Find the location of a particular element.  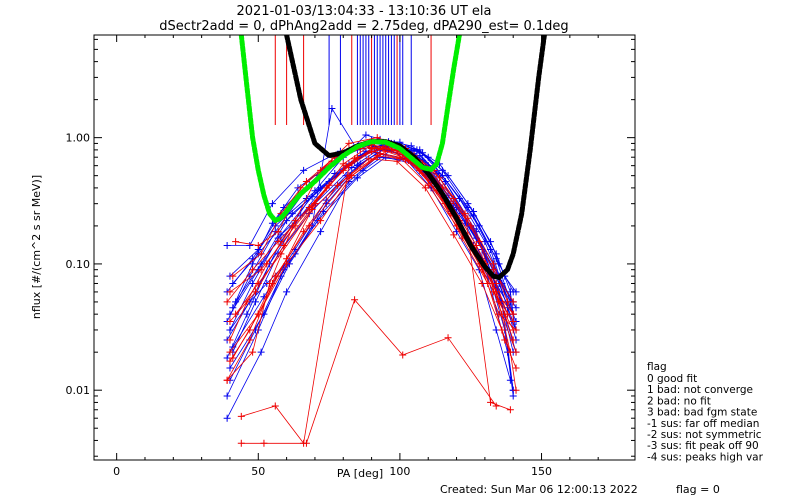

legend-item: 1 bad: not converge is located at coordinates (700, 390).